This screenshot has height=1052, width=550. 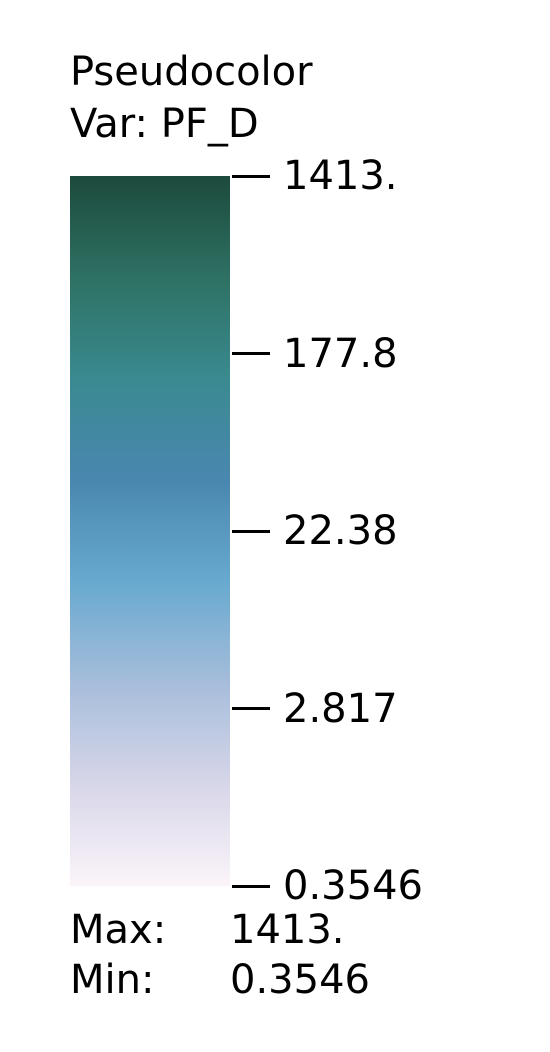 I want to click on variable-label: Var: PF_D, so click(x=164, y=124).